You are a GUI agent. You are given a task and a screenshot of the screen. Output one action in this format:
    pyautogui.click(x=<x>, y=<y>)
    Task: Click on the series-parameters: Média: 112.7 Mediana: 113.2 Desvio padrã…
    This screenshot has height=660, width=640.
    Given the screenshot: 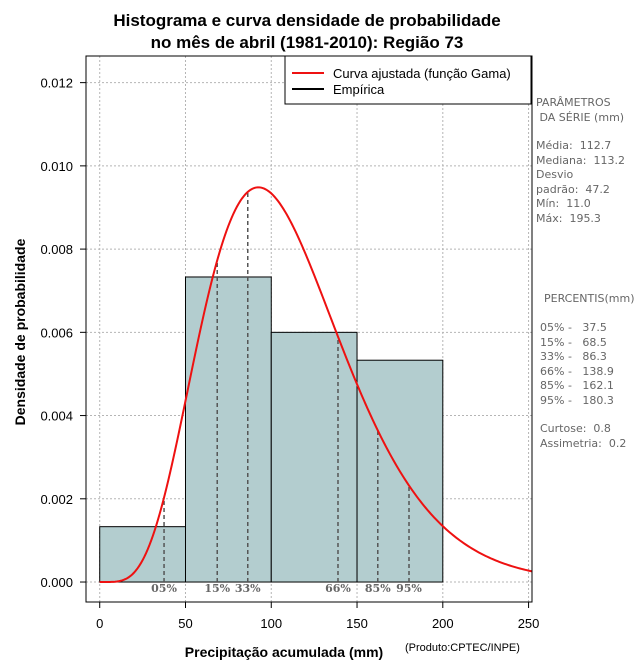 What is the action you would take?
    pyautogui.click(x=580, y=182)
    